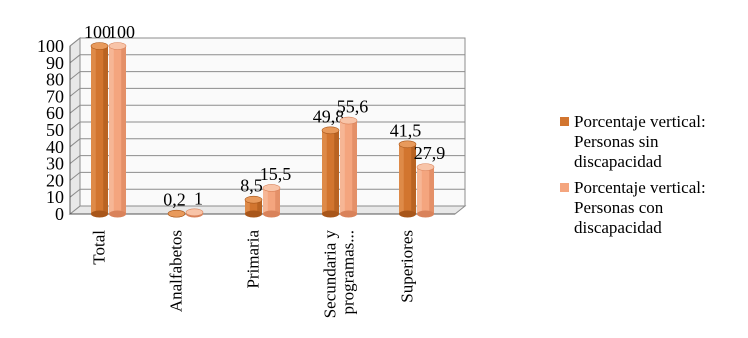 This screenshot has height=338, width=748. I want to click on y-tick-label: 30, so click(55, 164).